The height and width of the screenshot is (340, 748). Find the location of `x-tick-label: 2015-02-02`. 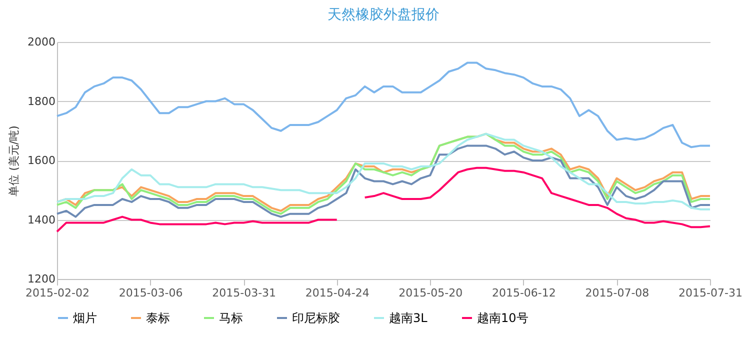

x-tick-label: 2015-02-02 is located at coordinates (58, 293).